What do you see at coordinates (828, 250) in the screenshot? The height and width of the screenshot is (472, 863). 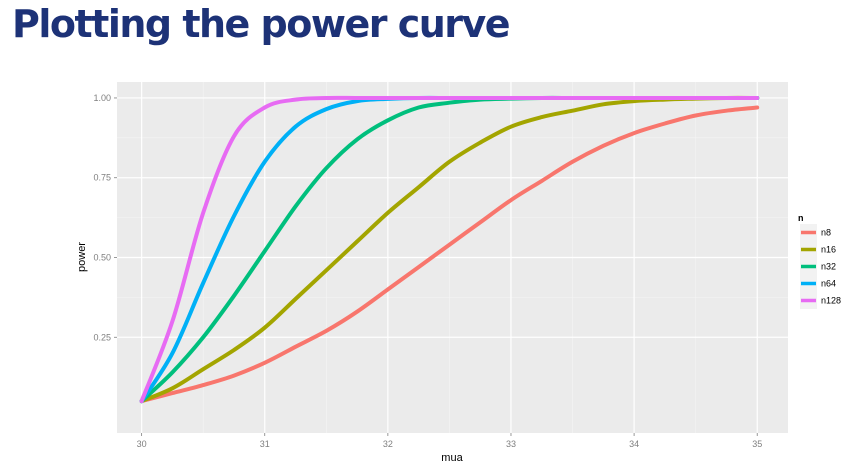 I see `legend-label-n16: n16` at bounding box center [828, 250].